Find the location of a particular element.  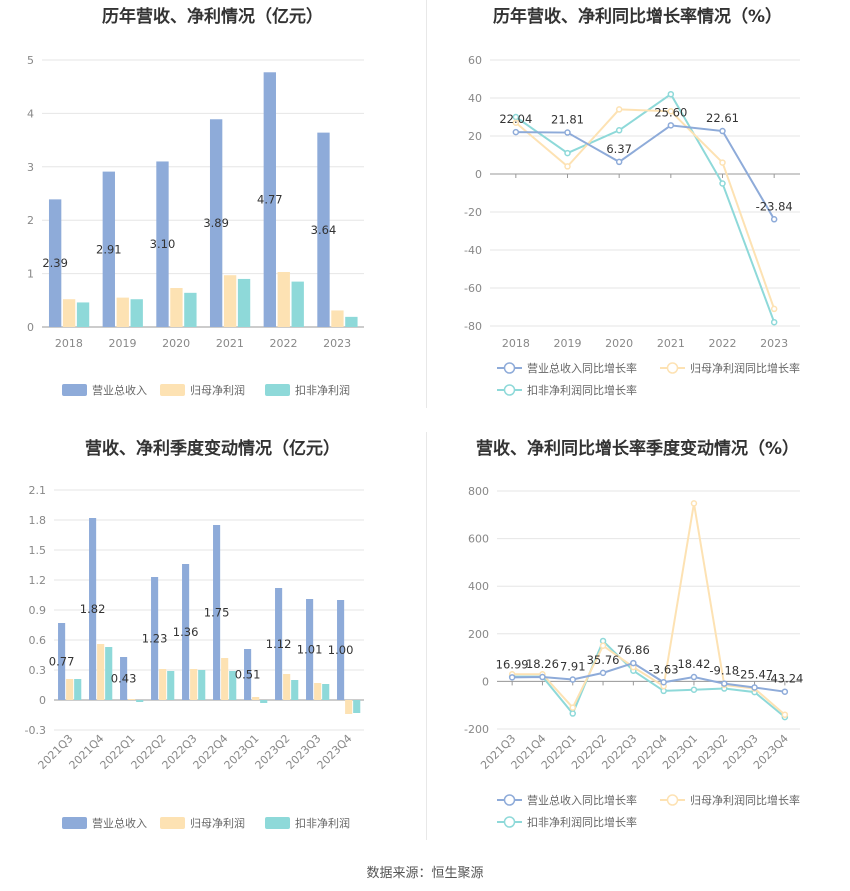

y-tick-label: -60 is located at coordinates (473, 288).